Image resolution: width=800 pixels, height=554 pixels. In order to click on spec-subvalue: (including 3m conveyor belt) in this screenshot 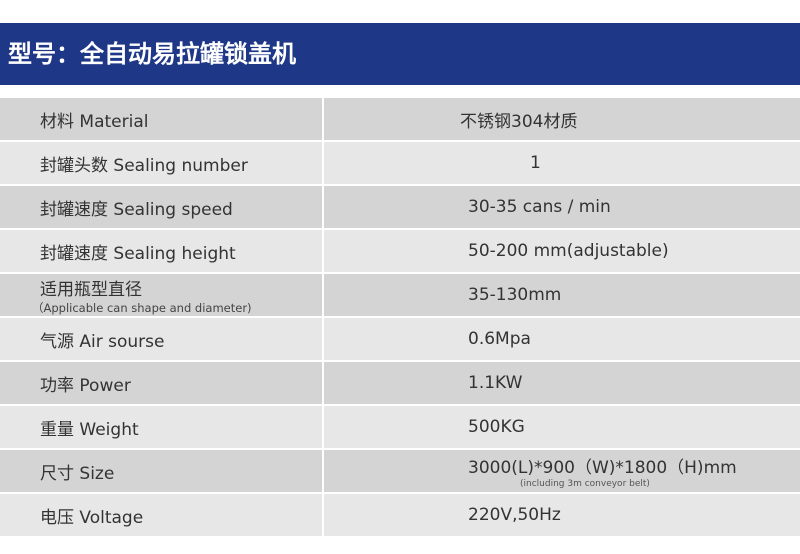, I will do `click(585, 484)`.